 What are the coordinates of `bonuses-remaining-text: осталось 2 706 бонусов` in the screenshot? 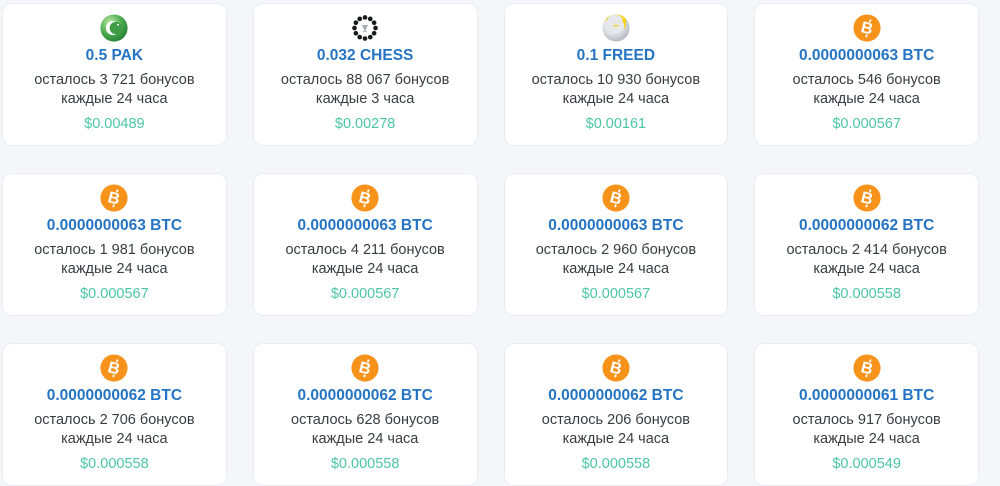 It's located at (114, 420).